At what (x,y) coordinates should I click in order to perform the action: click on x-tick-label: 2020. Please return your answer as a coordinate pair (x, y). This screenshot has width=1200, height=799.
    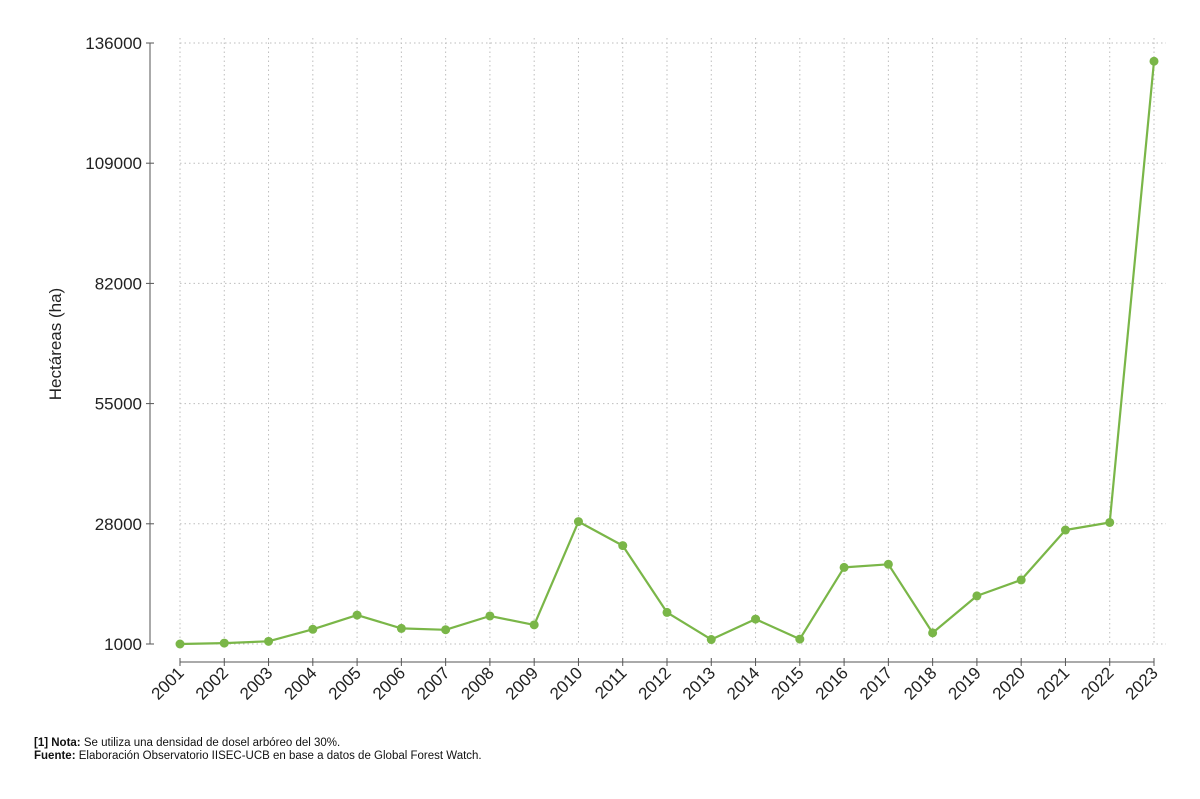
    Looking at the image, I should click on (1009, 683).